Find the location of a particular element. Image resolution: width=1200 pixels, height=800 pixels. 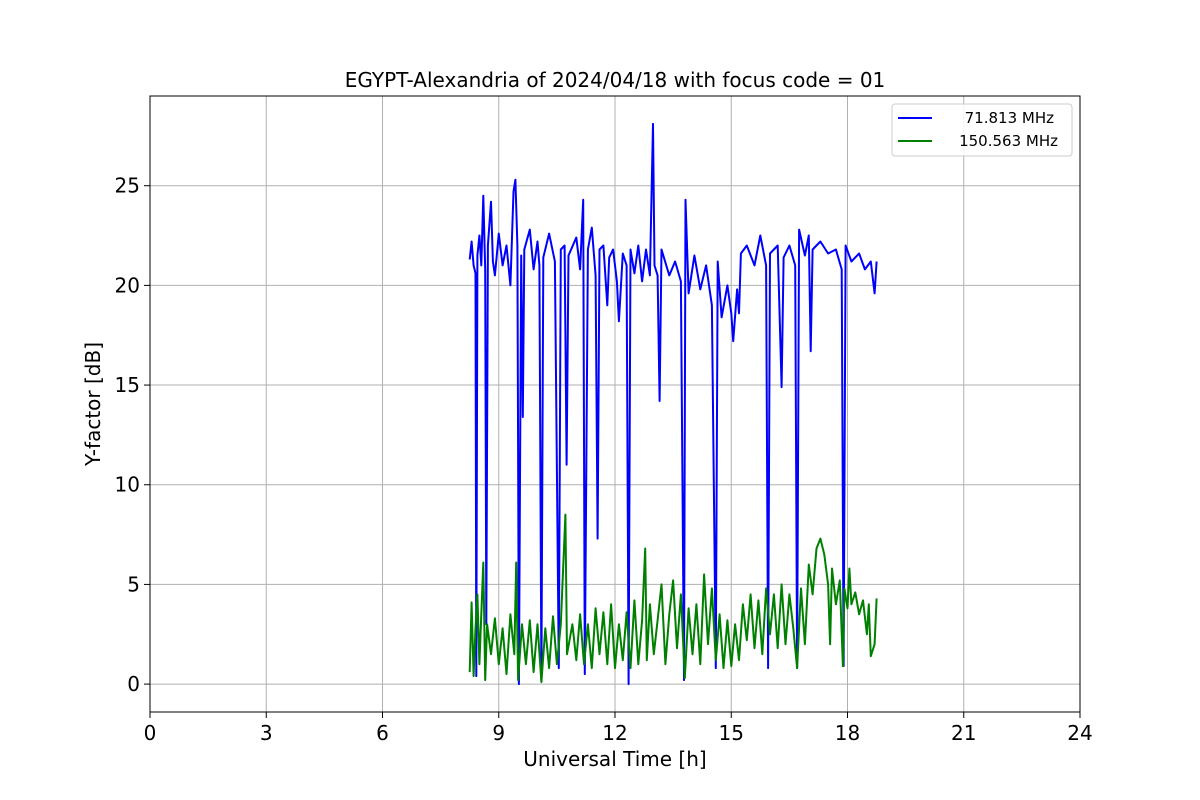

x-tick-label: 18 is located at coordinates (847, 733).